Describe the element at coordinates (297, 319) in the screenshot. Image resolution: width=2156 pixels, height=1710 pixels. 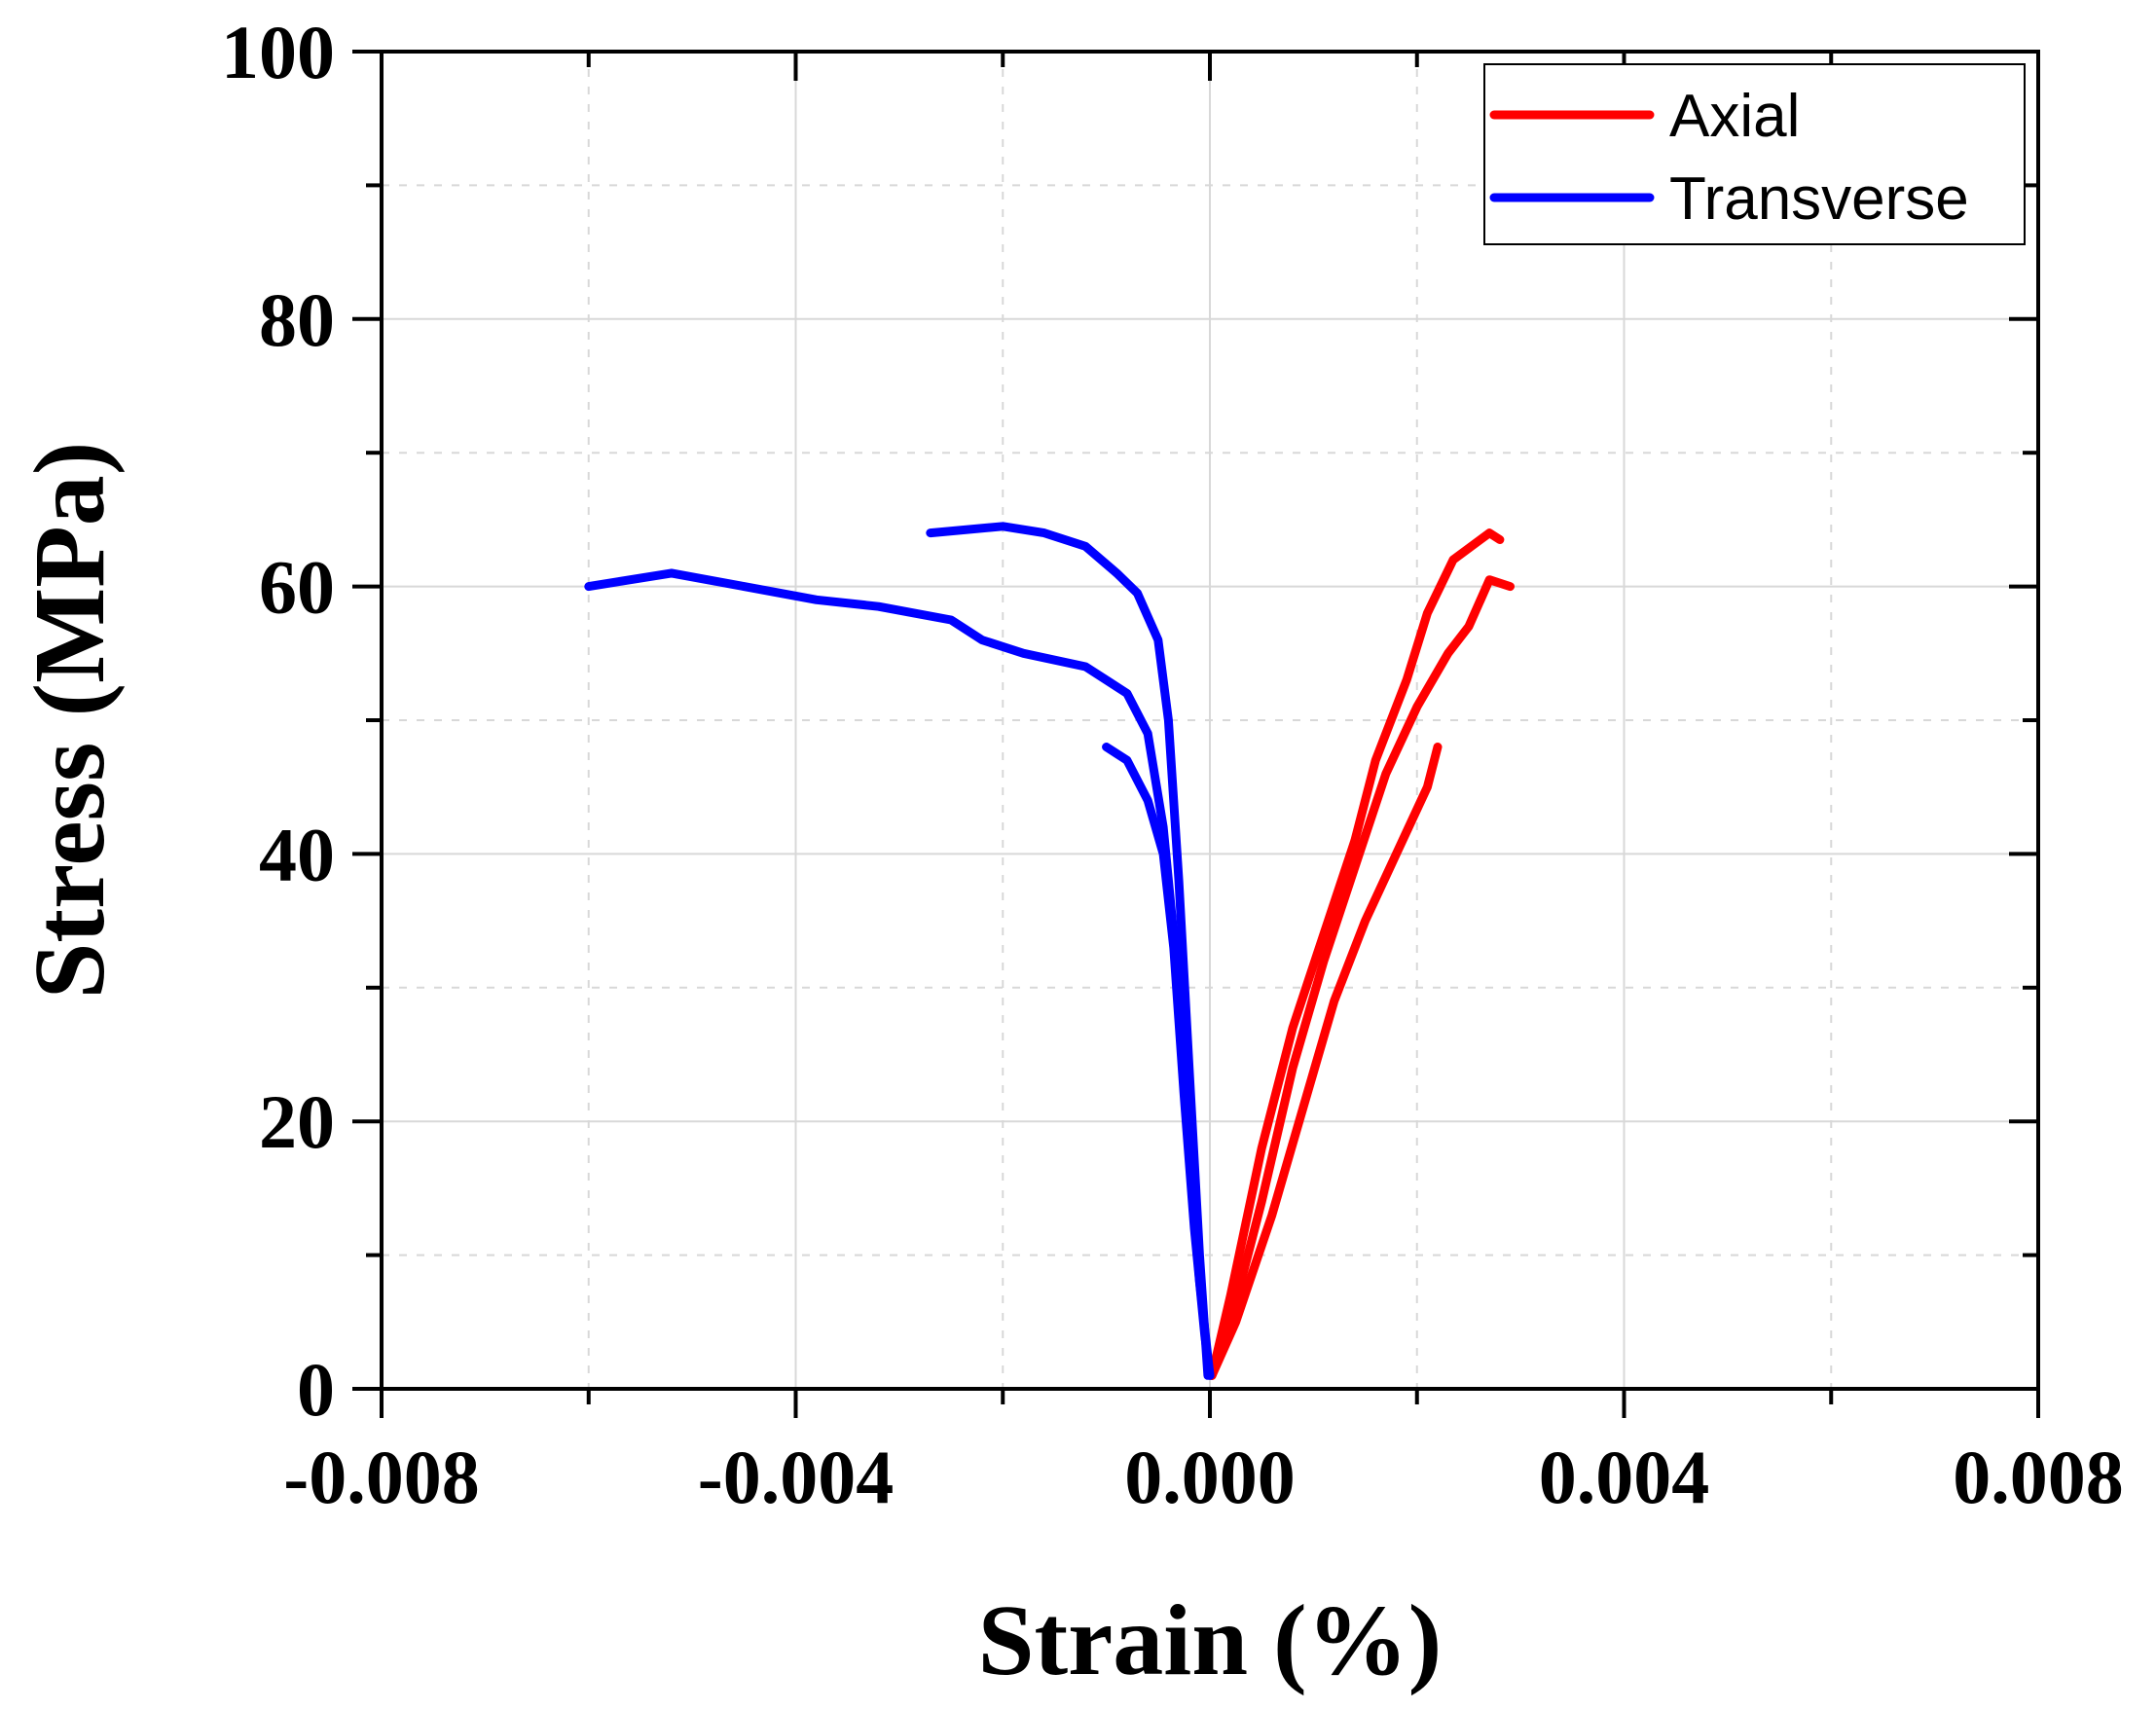
I see `y-tick-label: 80` at that location.